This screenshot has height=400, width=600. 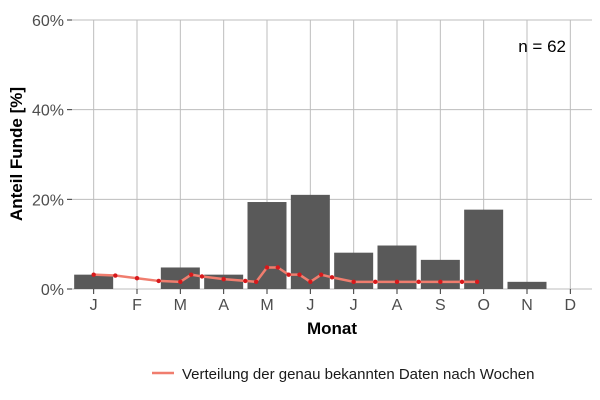 I want to click on y-axis-title: Anteil Funde [%], so click(x=16, y=154).